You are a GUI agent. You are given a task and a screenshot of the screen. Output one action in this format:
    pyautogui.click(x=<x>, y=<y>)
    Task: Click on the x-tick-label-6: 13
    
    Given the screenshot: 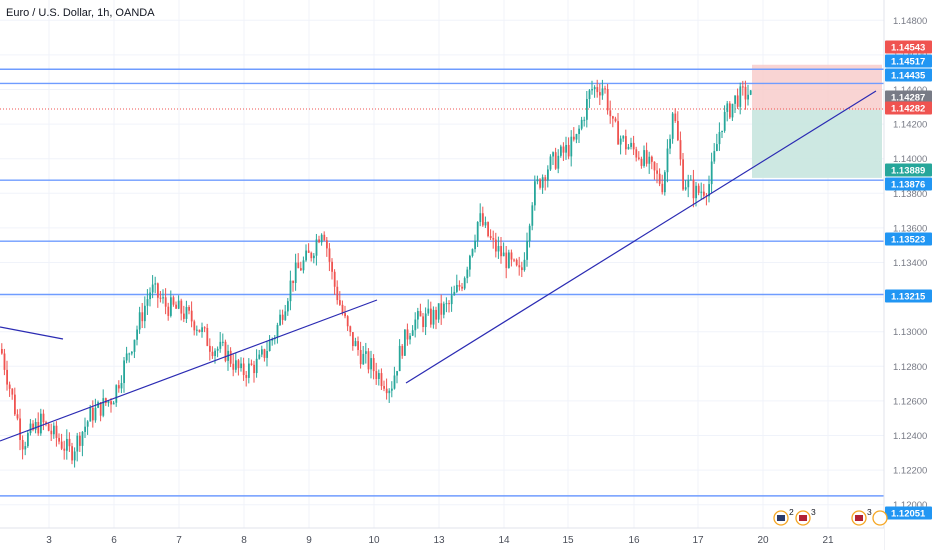 What is the action you would take?
    pyautogui.click(x=439, y=540)
    